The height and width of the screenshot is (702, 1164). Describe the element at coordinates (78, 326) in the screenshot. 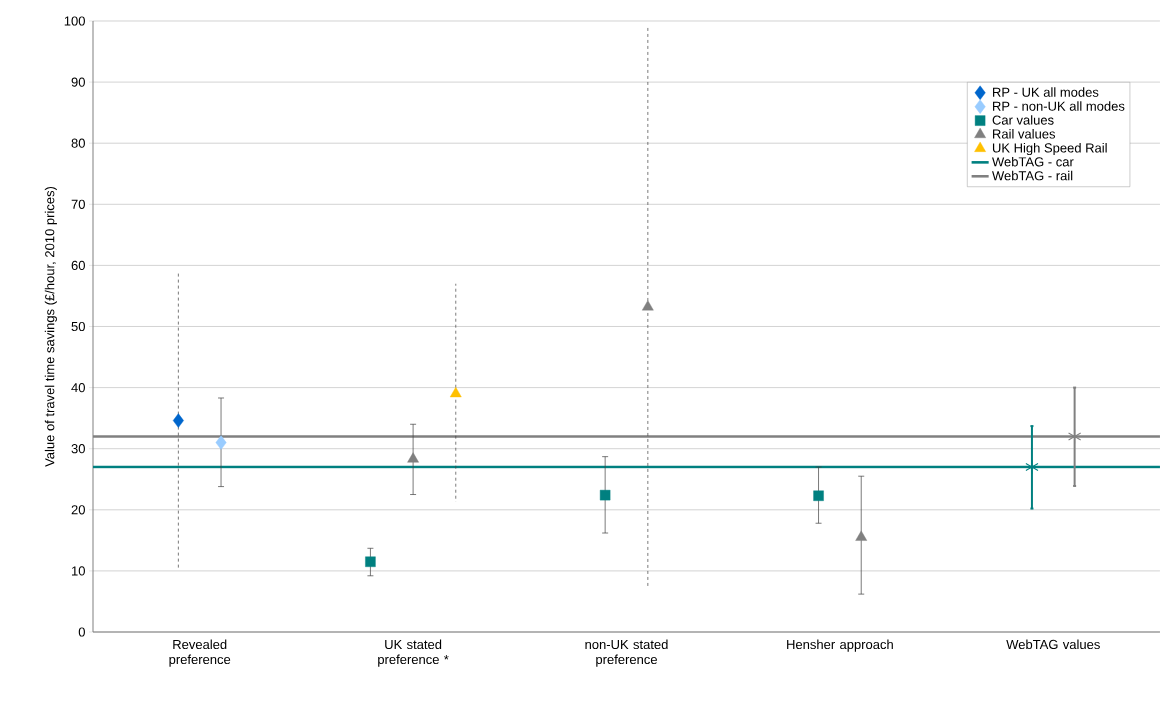

I see `y-tick-label: 50` at that location.